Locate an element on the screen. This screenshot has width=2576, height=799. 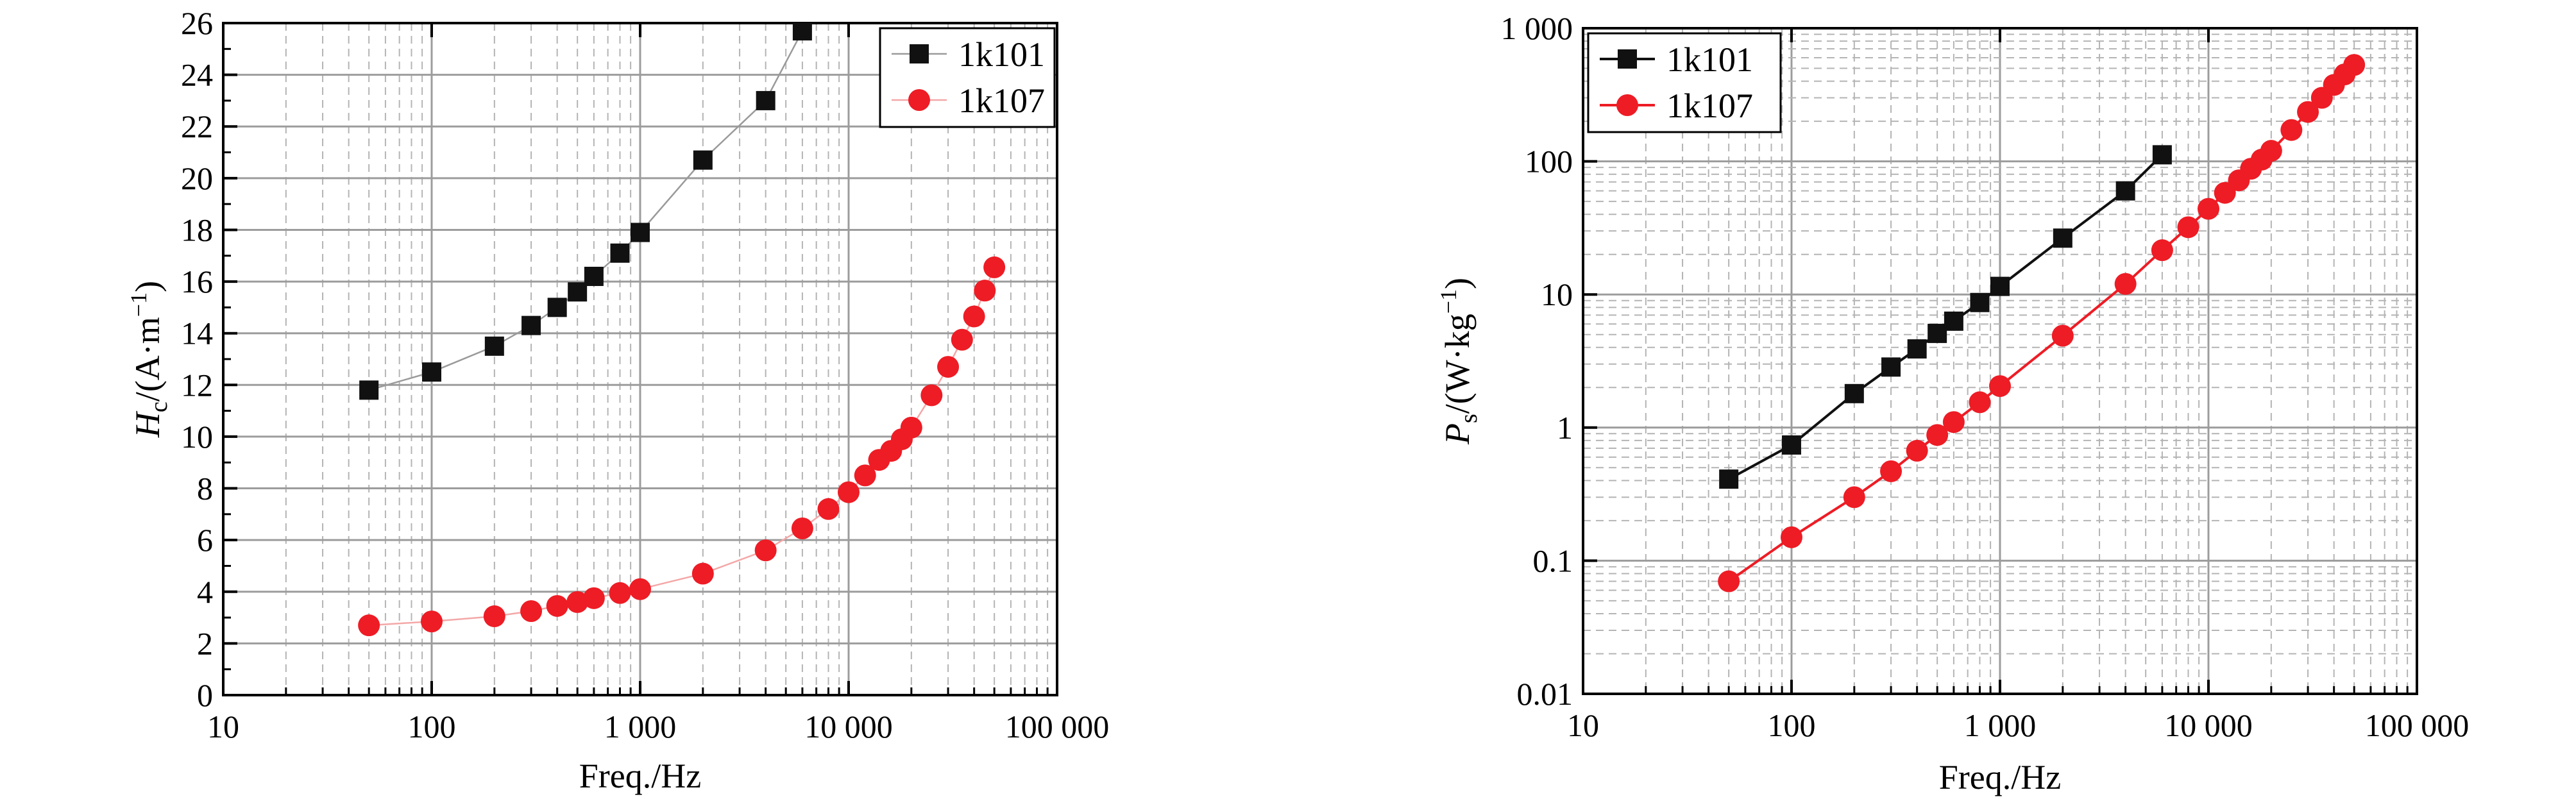
hc-ytick-label: 20 is located at coordinates (197, 178).